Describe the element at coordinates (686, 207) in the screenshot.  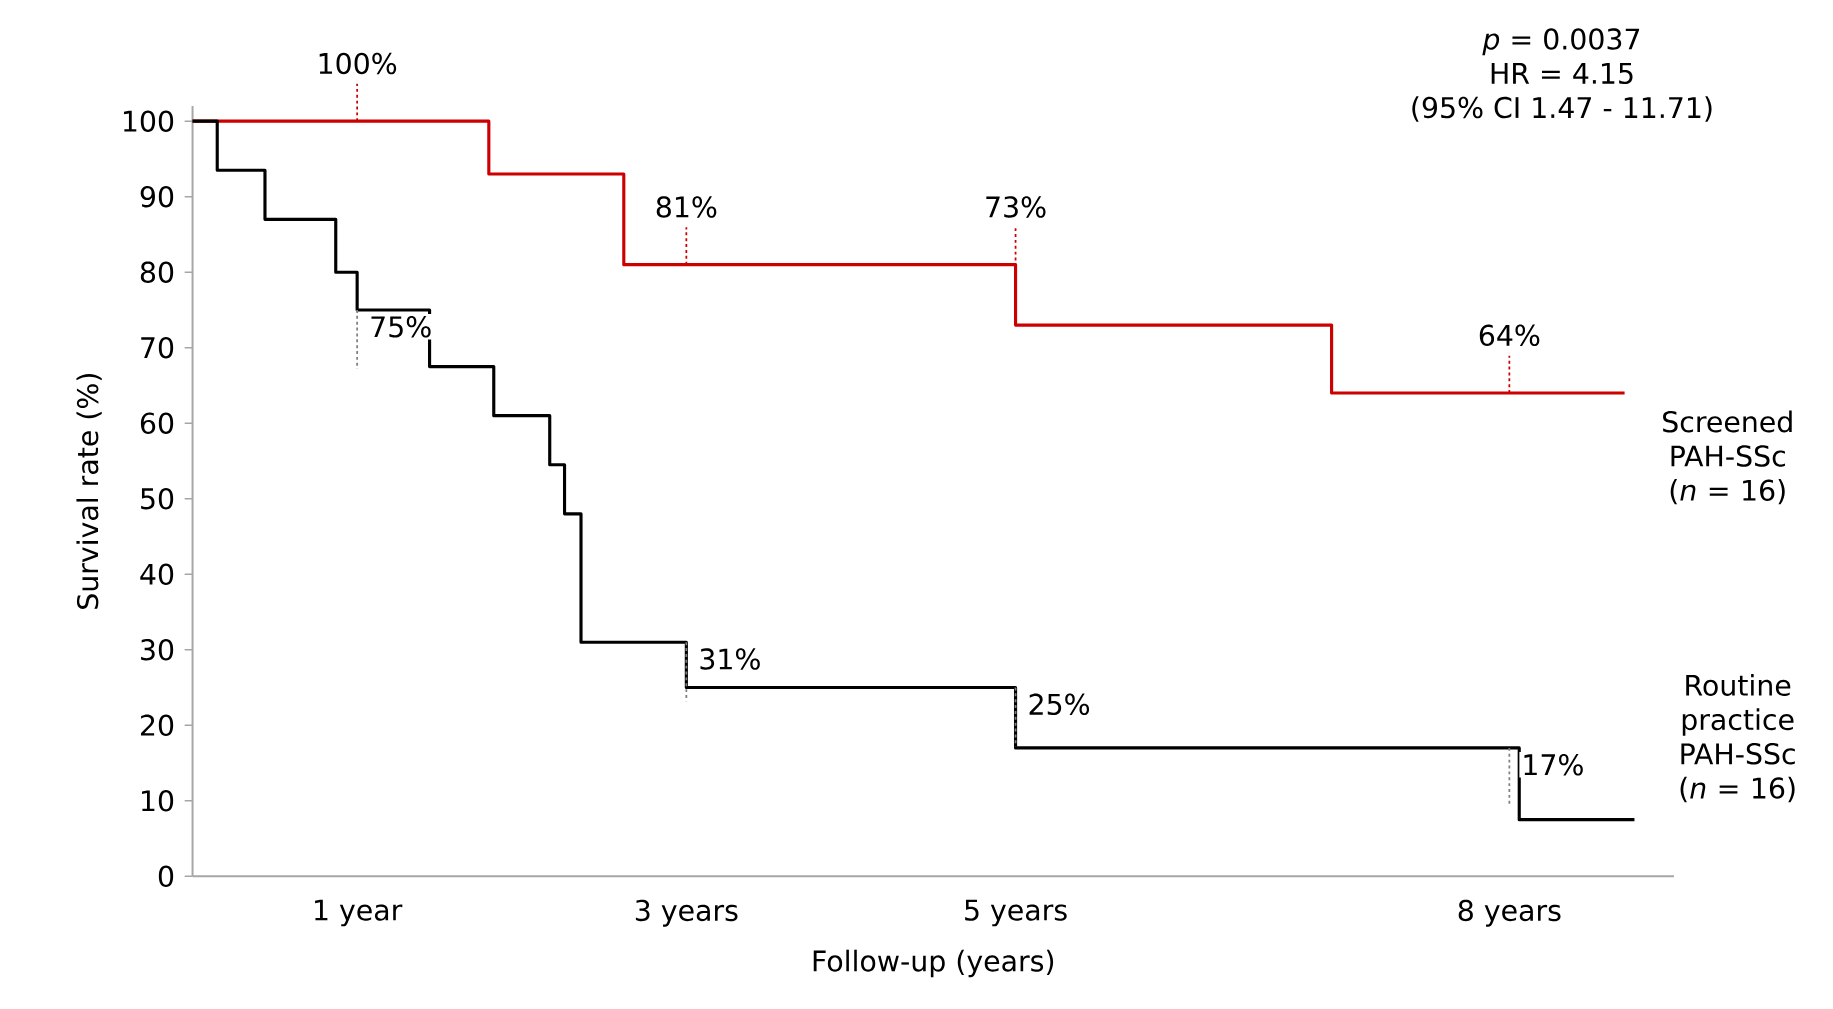
I see `annotation: 81%` at that location.